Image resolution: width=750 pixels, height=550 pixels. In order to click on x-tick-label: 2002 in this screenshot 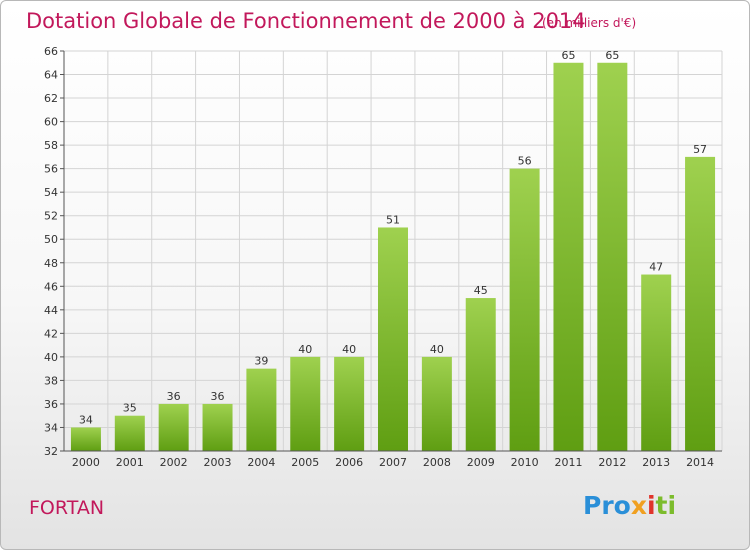, I will do `click(174, 462)`.